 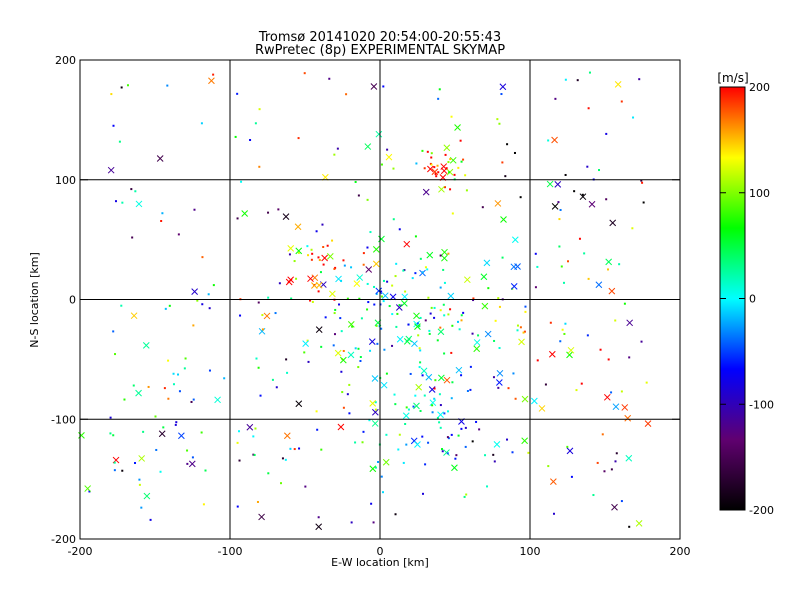 What do you see at coordinates (230, 551) in the screenshot?
I see `x-tick-label: -100` at bounding box center [230, 551].